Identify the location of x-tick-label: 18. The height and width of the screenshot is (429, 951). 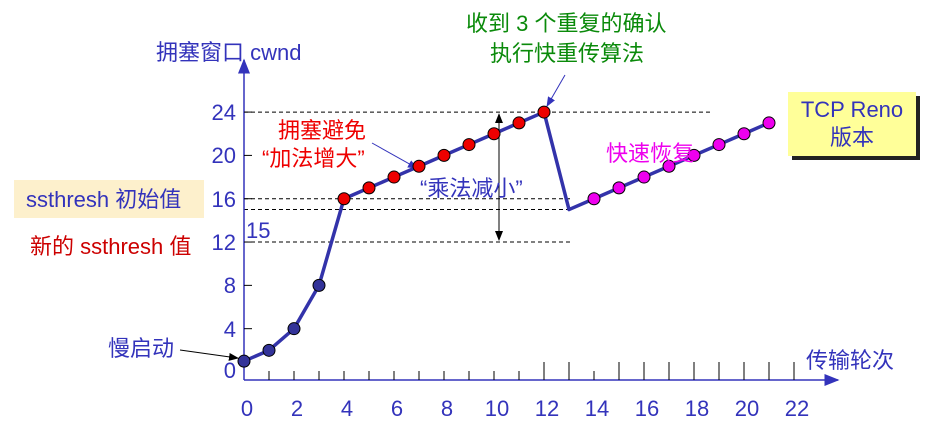
(697, 408).